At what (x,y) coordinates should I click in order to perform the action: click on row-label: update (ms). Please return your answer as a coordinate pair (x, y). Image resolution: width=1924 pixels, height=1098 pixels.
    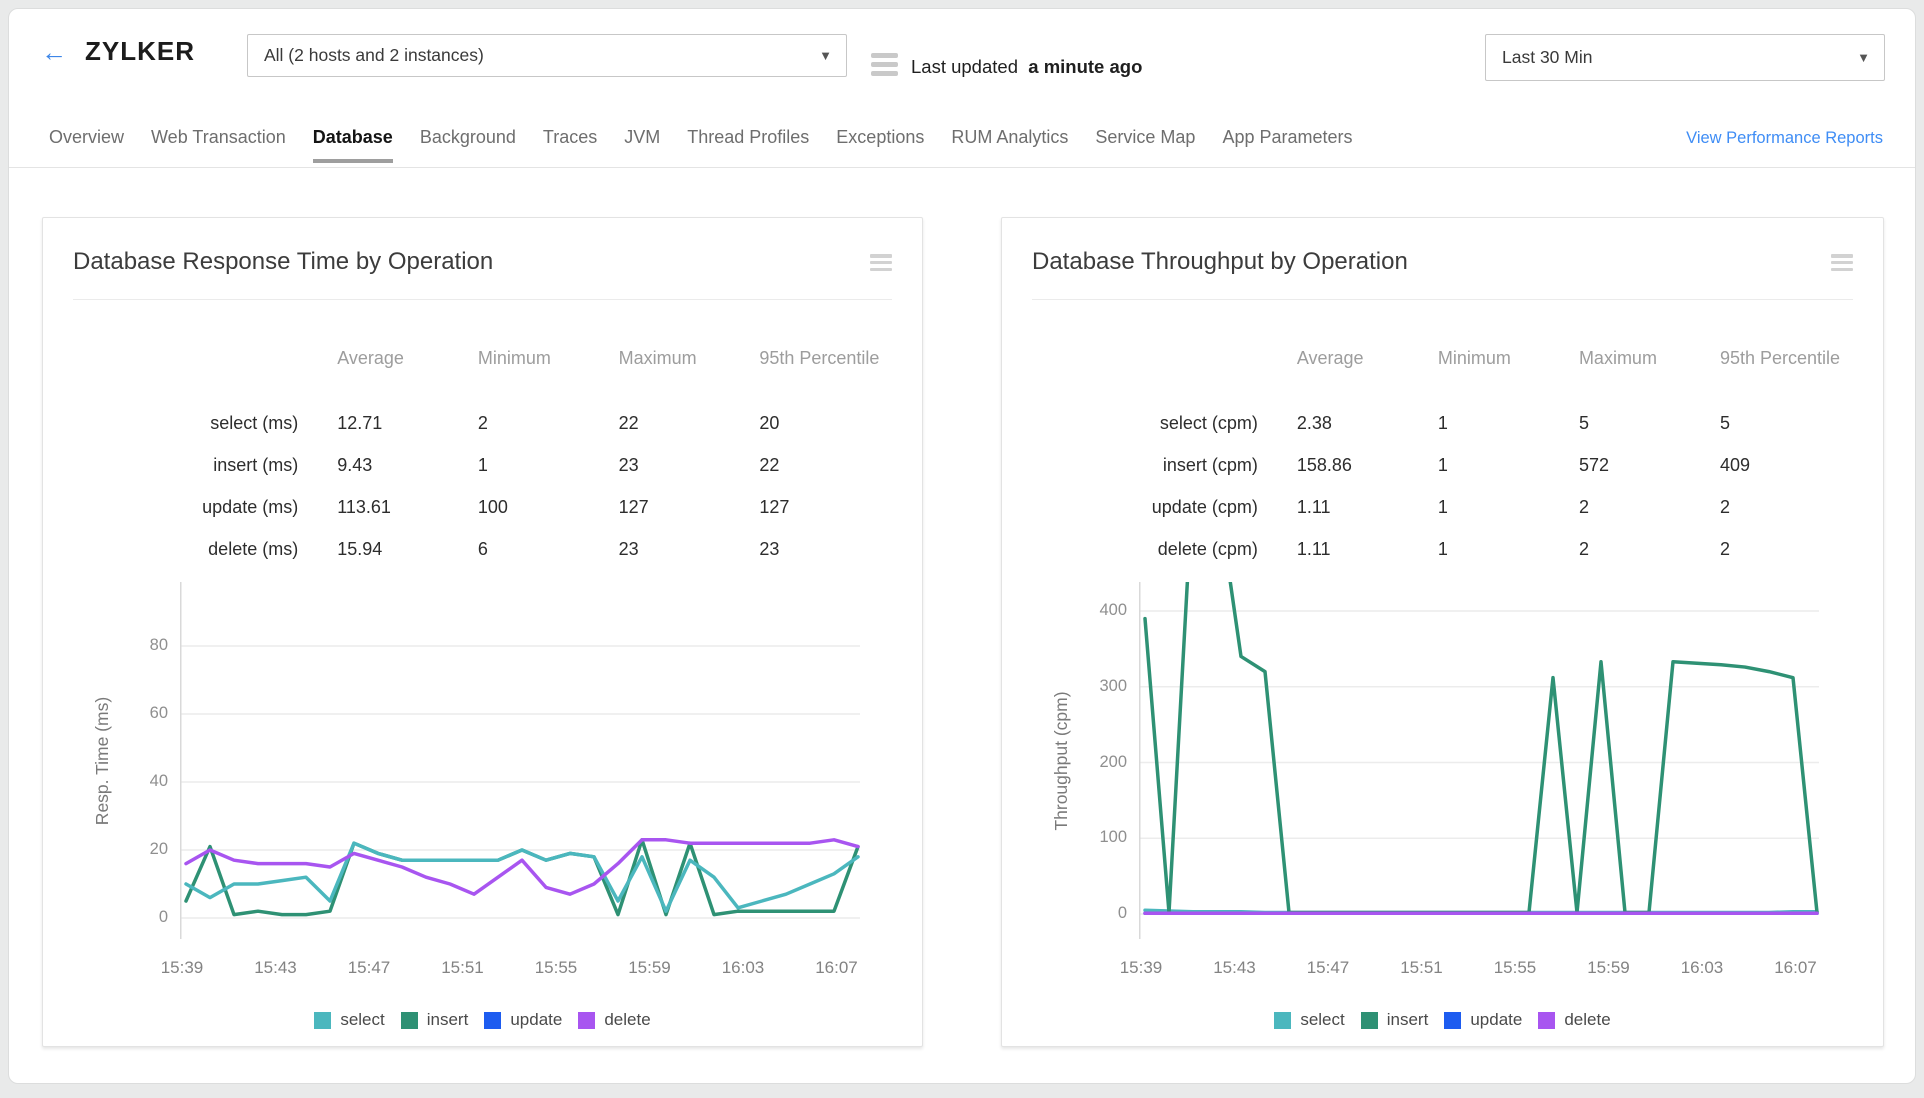
    Looking at the image, I should click on (250, 506).